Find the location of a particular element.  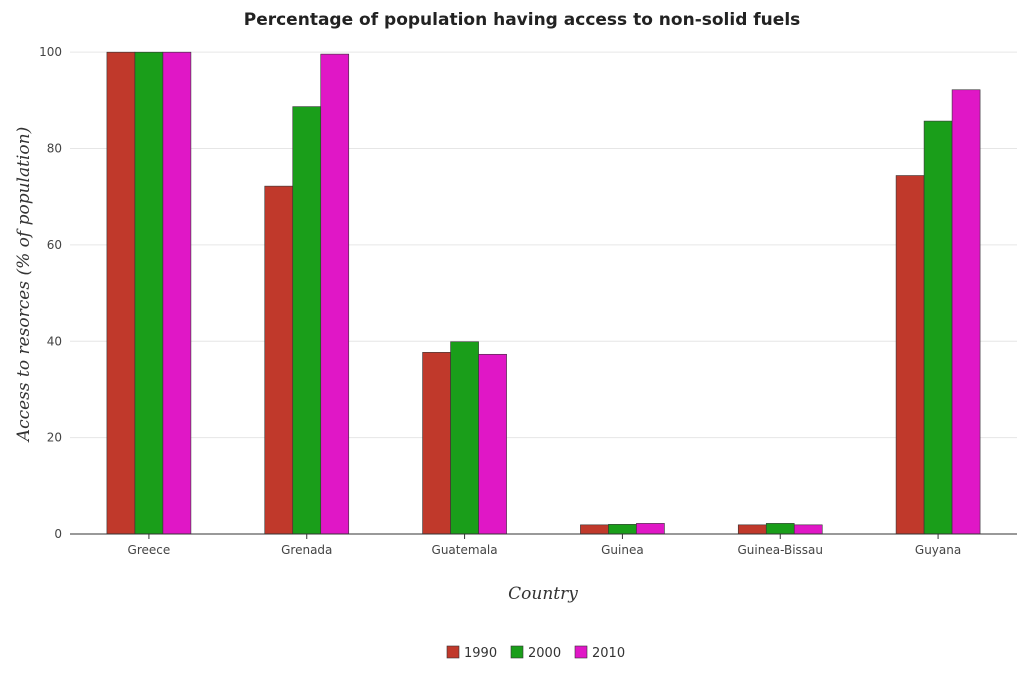

y-axis-label: Access to resorces (% of population) is located at coordinates (24, 285).